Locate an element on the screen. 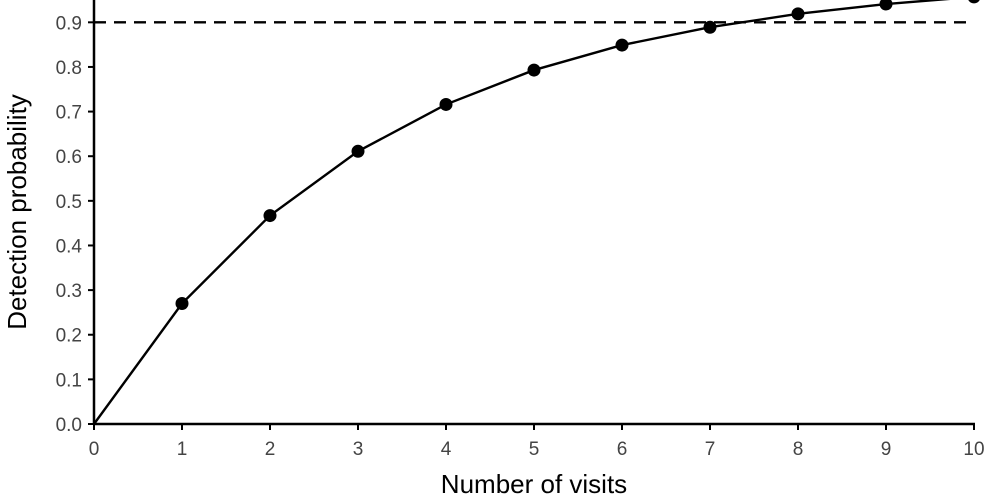 The image size is (992, 498). x-tick-label: 9 is located at coordinates (886, 449).